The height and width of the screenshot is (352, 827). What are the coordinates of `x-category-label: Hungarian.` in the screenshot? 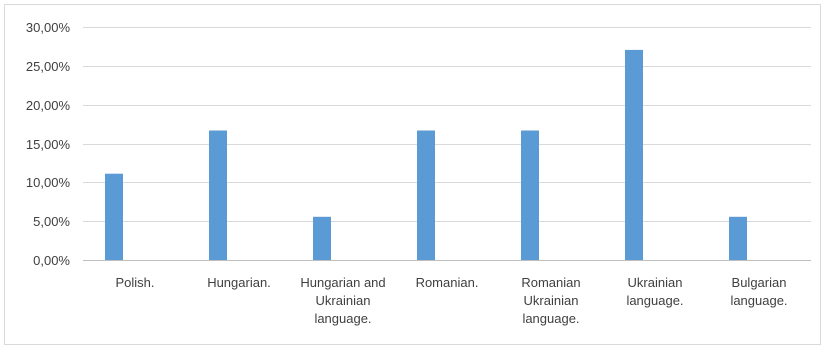 It's located at (239, 282).